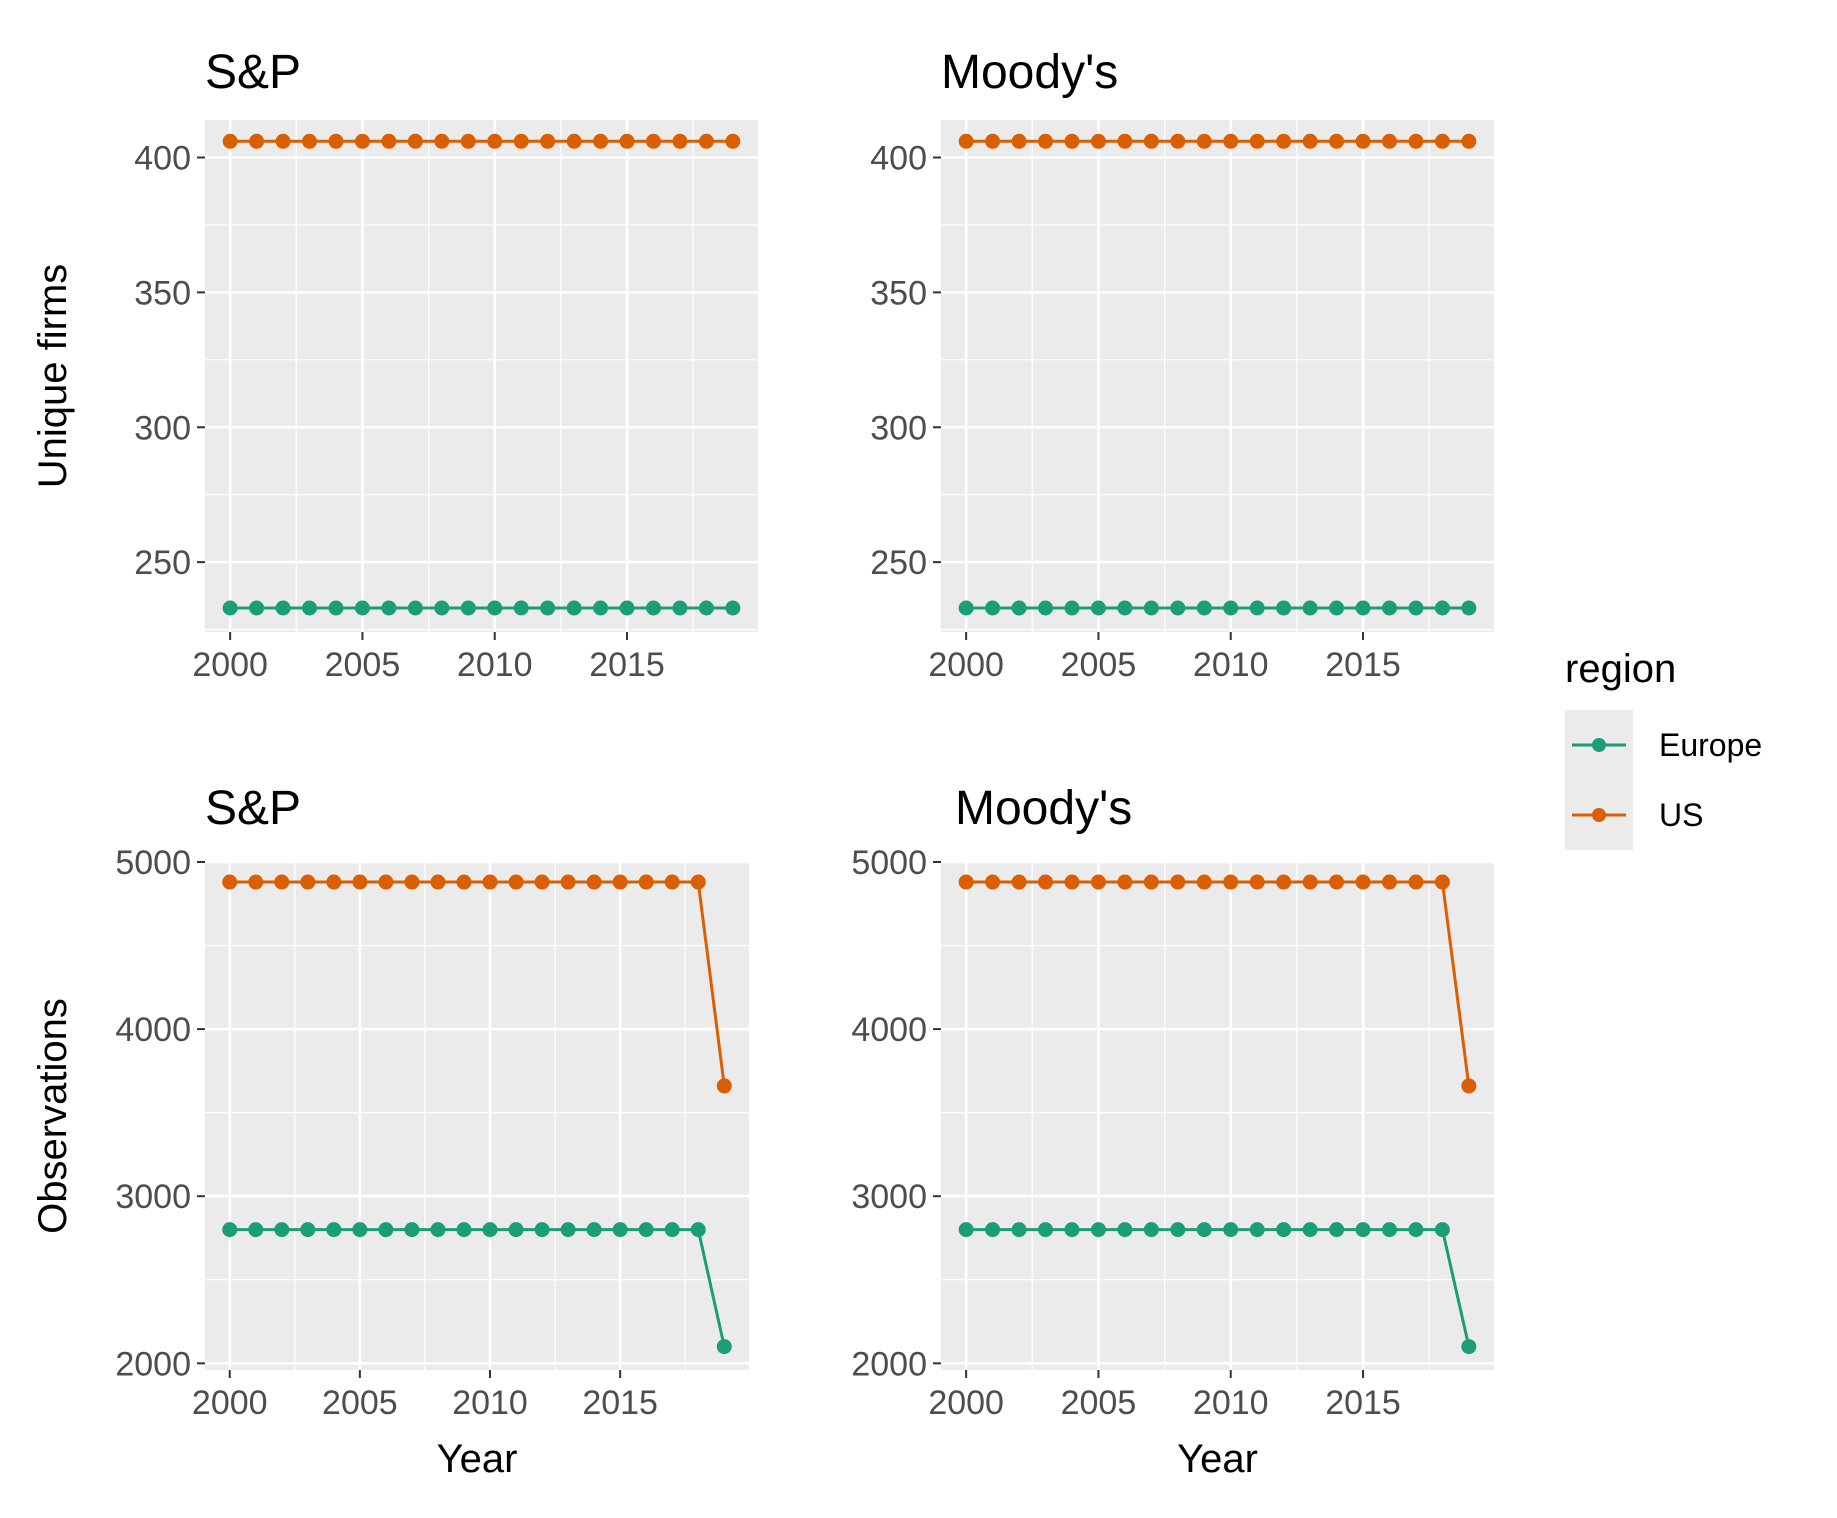  Describe the element at coordinates (898, 563) in the screenshot. I see `y-tick-label: 250` at that location.